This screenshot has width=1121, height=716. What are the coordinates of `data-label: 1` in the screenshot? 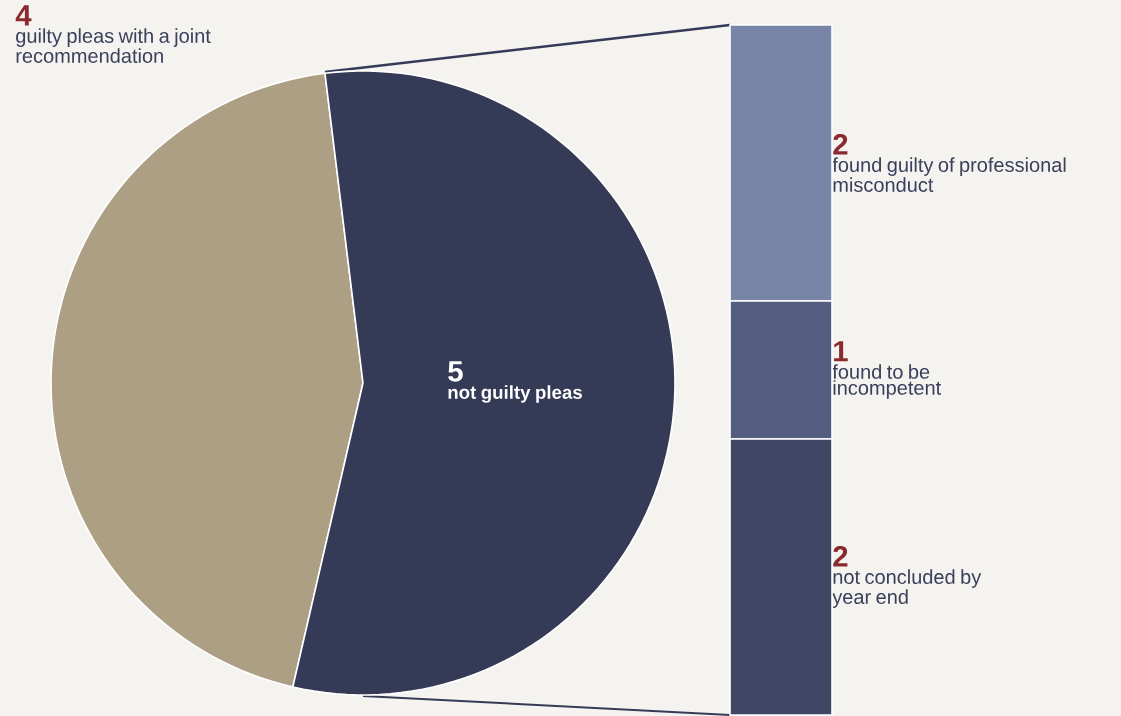 It's located at (841, 351).